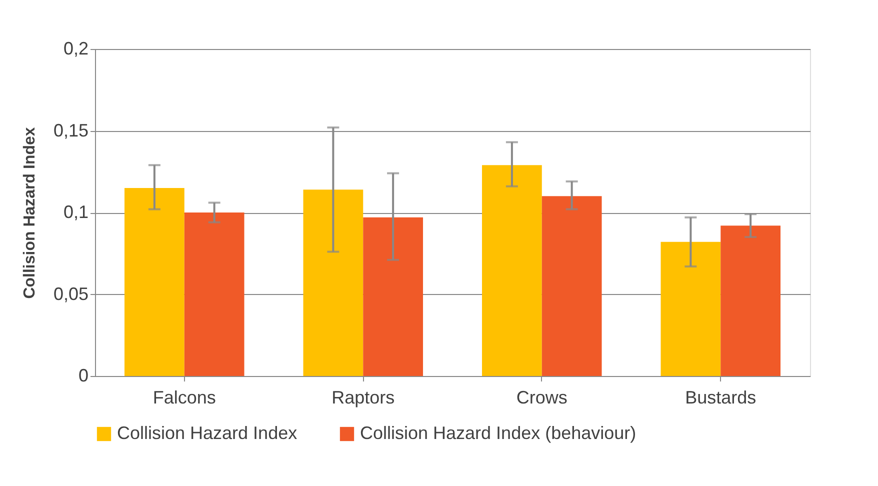 This screenshot has height=486, width=878. What do you see at coordinates (184, 398) in the screenshot?
I see `x-tick-label: Falcons` at bounding box center [184, 398].